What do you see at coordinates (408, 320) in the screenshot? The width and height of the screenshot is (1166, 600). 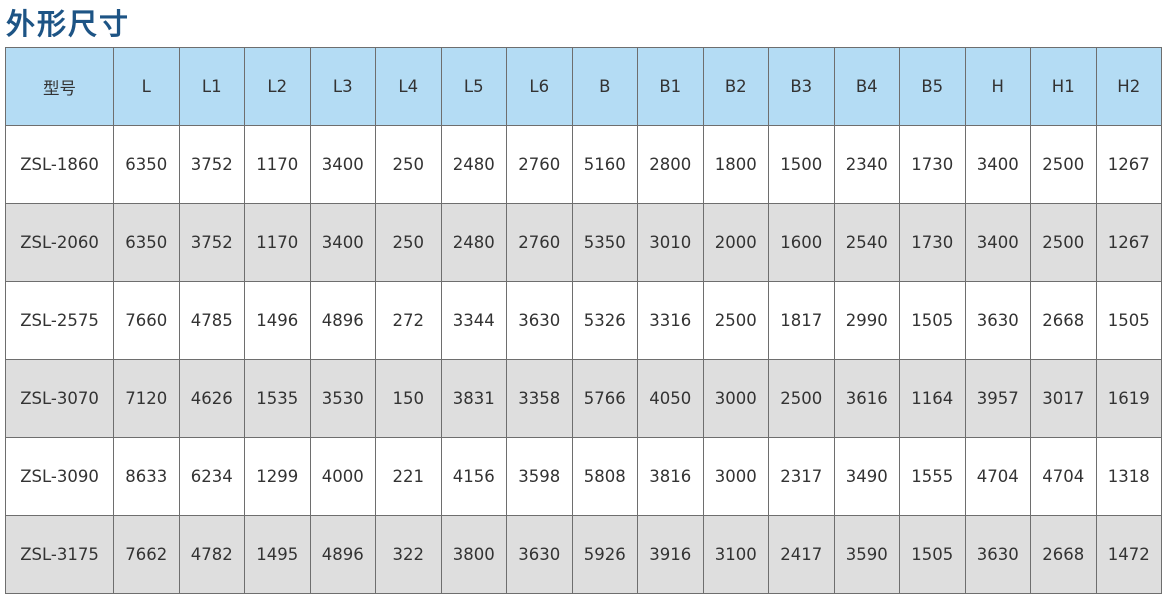 I see `value-cell: 272` at bounding box center [408, 320].